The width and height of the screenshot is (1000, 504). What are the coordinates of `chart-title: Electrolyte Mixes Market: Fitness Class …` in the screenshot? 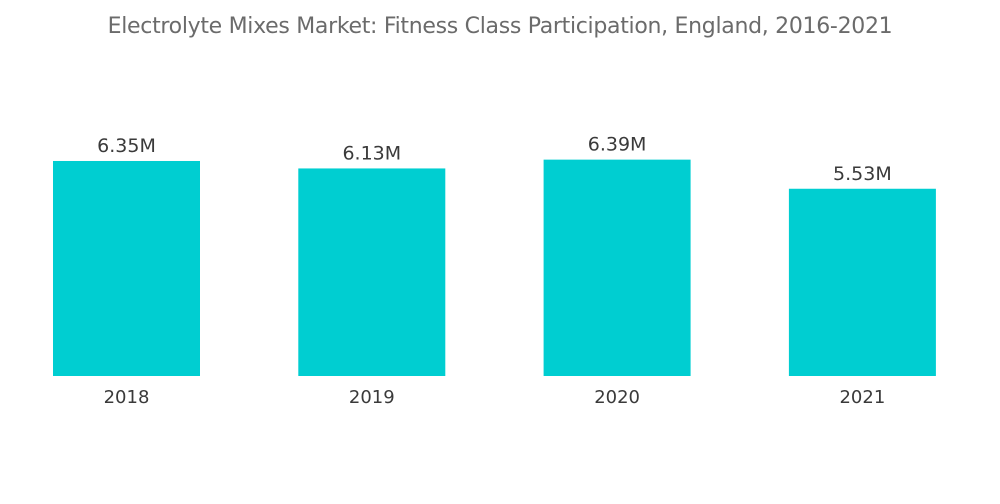 It's located at (500, 26).